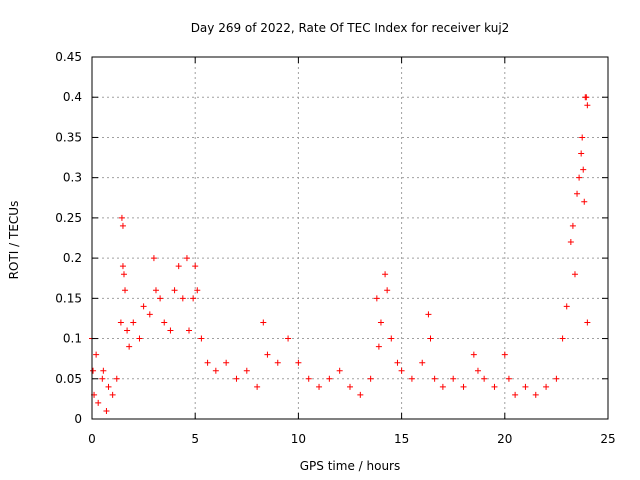 Image resolution: width=640 pixels, height=480 pixels. Describe the element at coordinates (68, 137) in the screenshot. I see `y-tick-label: 0.35` at that location.